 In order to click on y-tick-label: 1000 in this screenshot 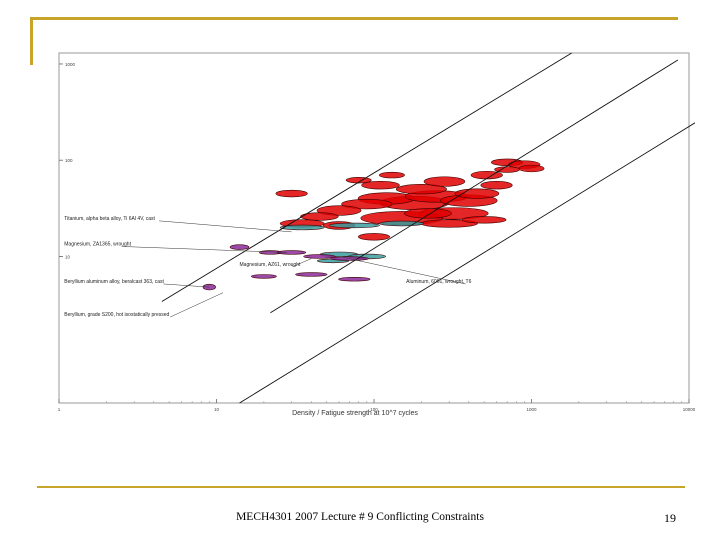, I will do `click(70, 64)`.